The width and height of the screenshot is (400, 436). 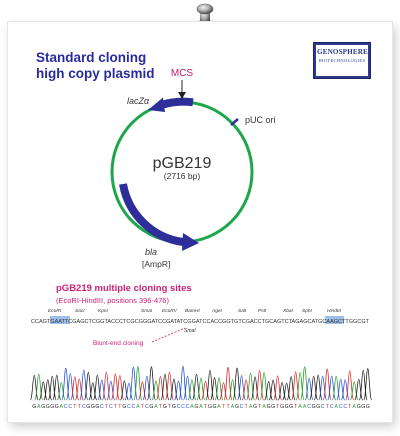 I want to click on logo-subtitle: BIOTECHNOLOGIES, so click(x=342, y=60).